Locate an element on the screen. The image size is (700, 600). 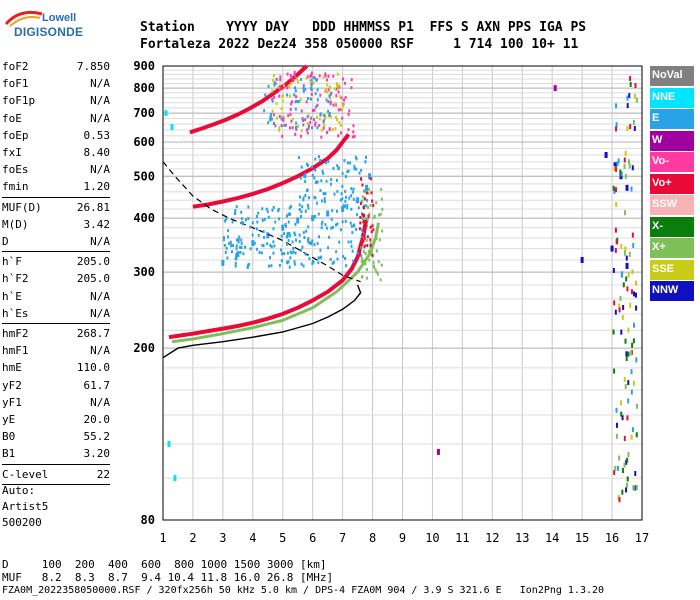
x-tick-label: 3 is located at coordinates (222, 538).